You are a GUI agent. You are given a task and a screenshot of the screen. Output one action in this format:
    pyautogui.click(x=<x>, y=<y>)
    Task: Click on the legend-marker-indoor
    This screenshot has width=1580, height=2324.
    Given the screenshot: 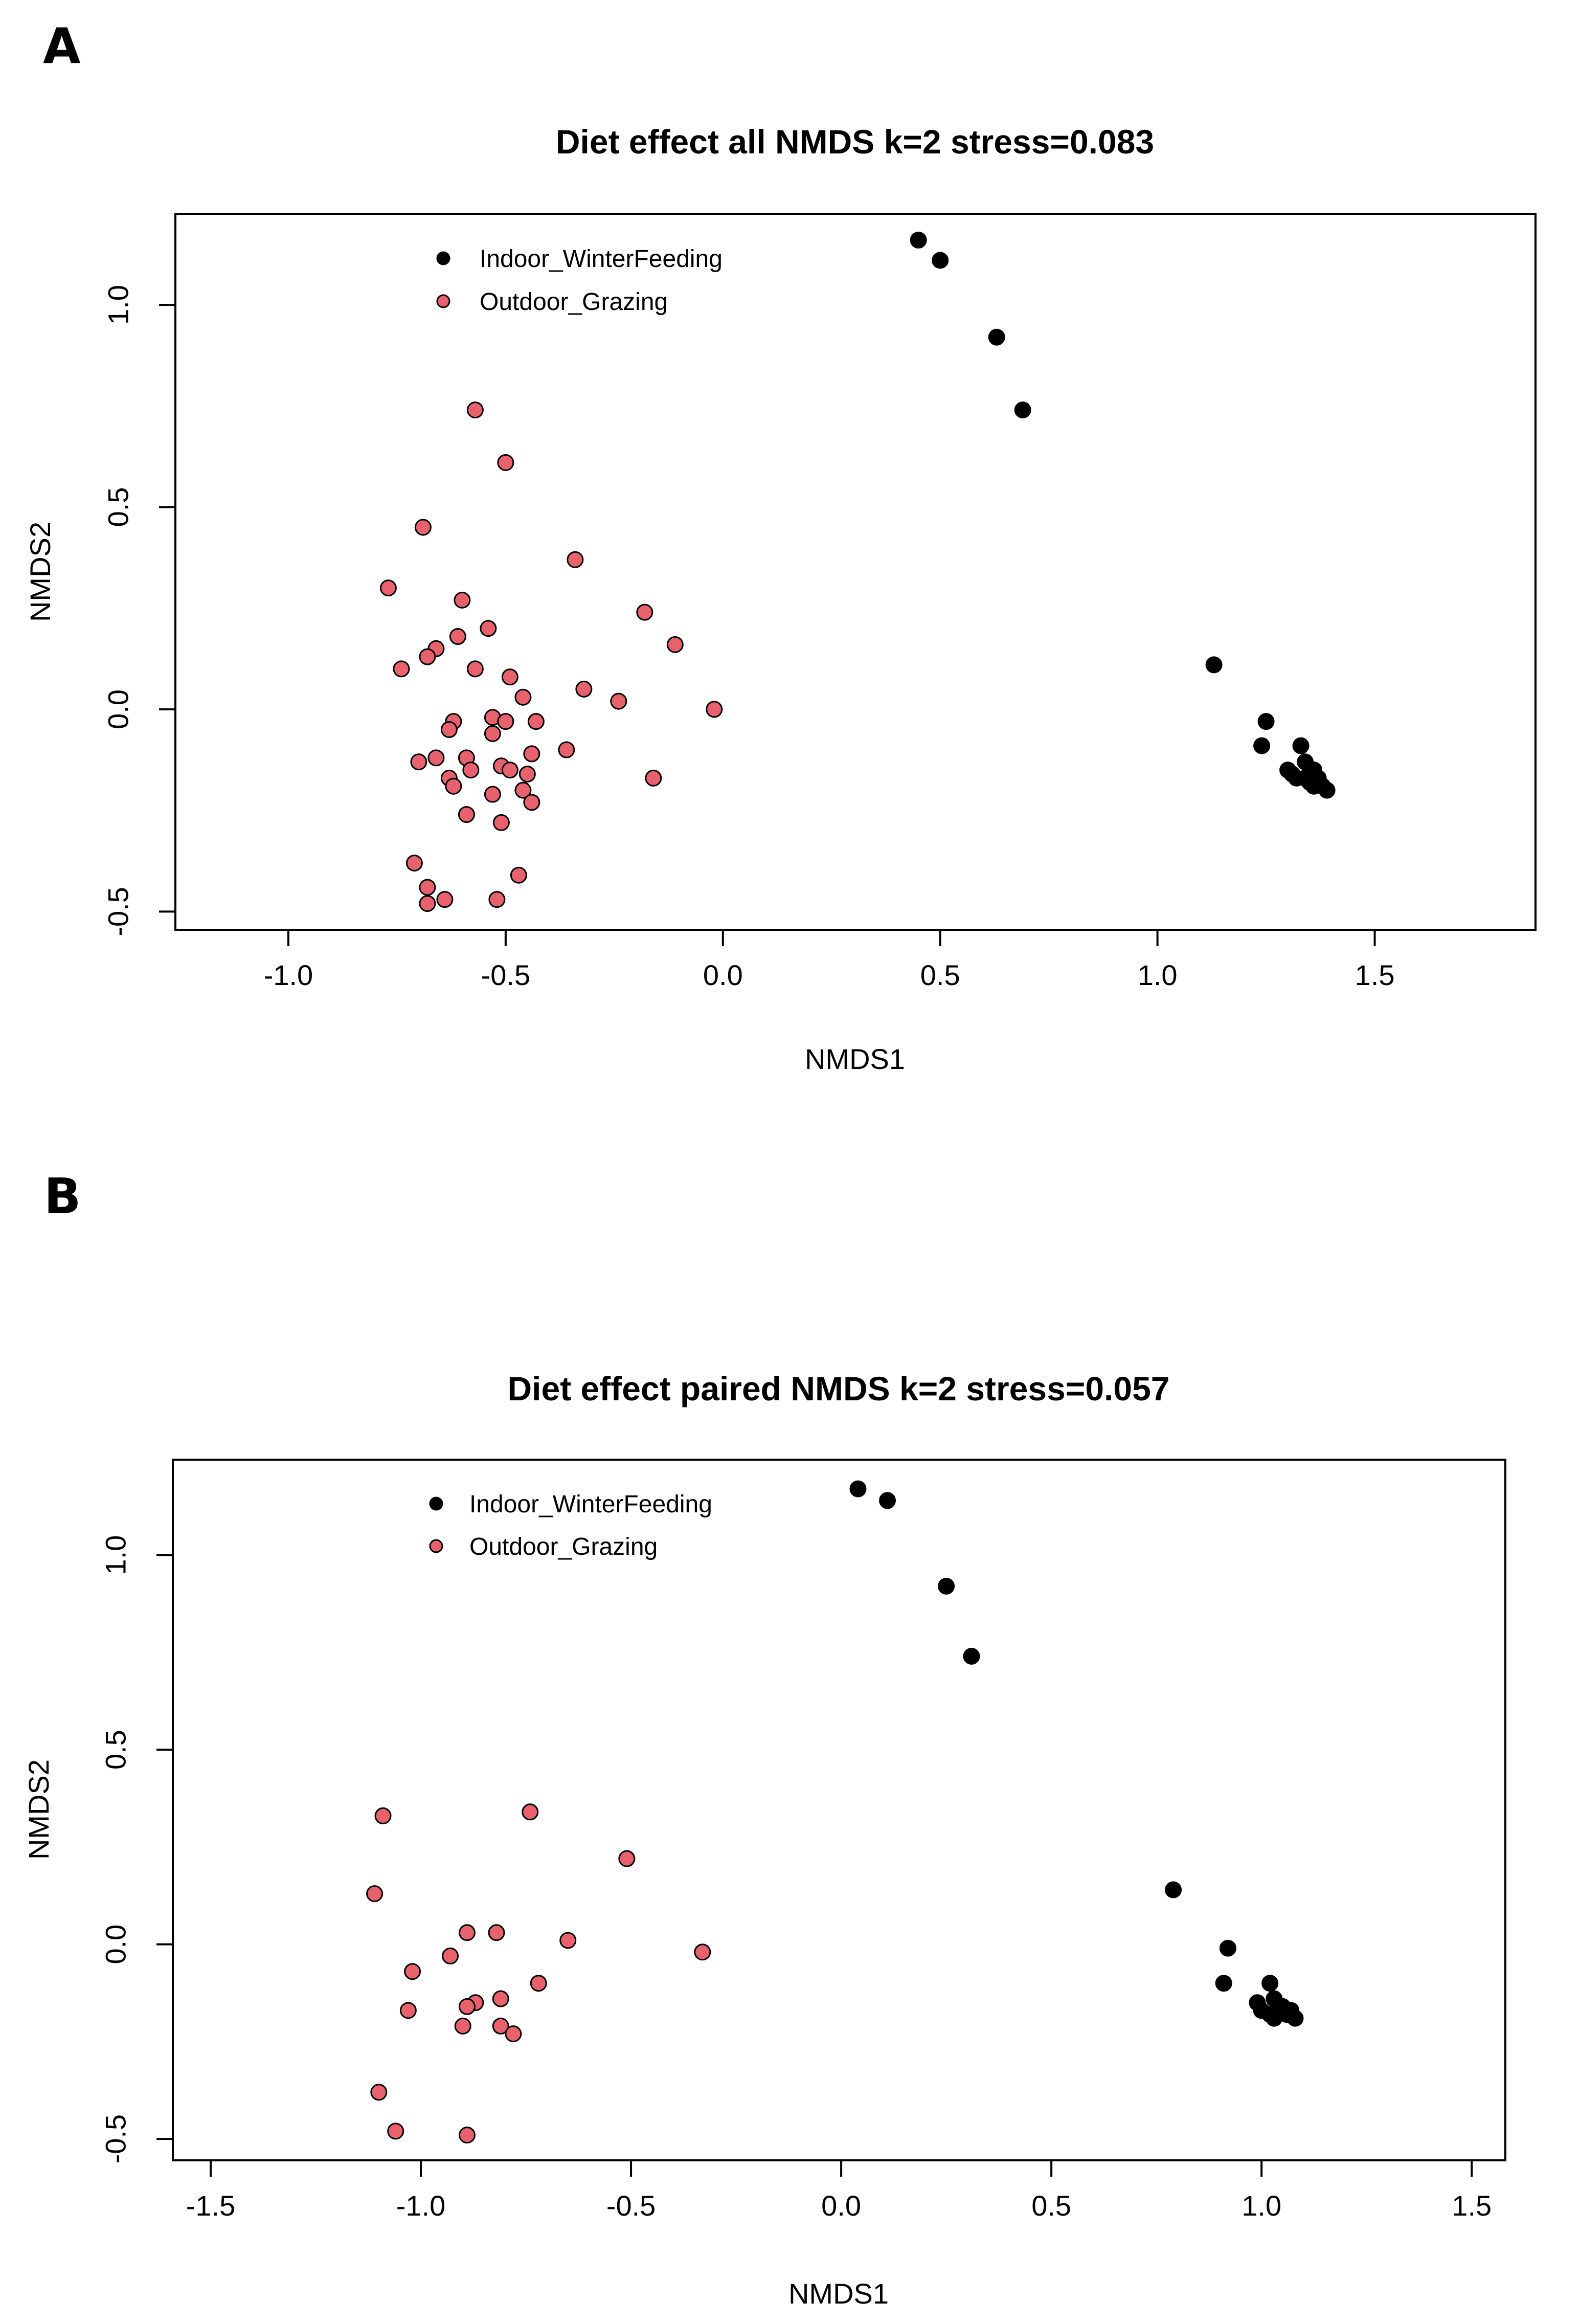 What is the action you would take?
    pyautogui.click(x=443, y=258)
    